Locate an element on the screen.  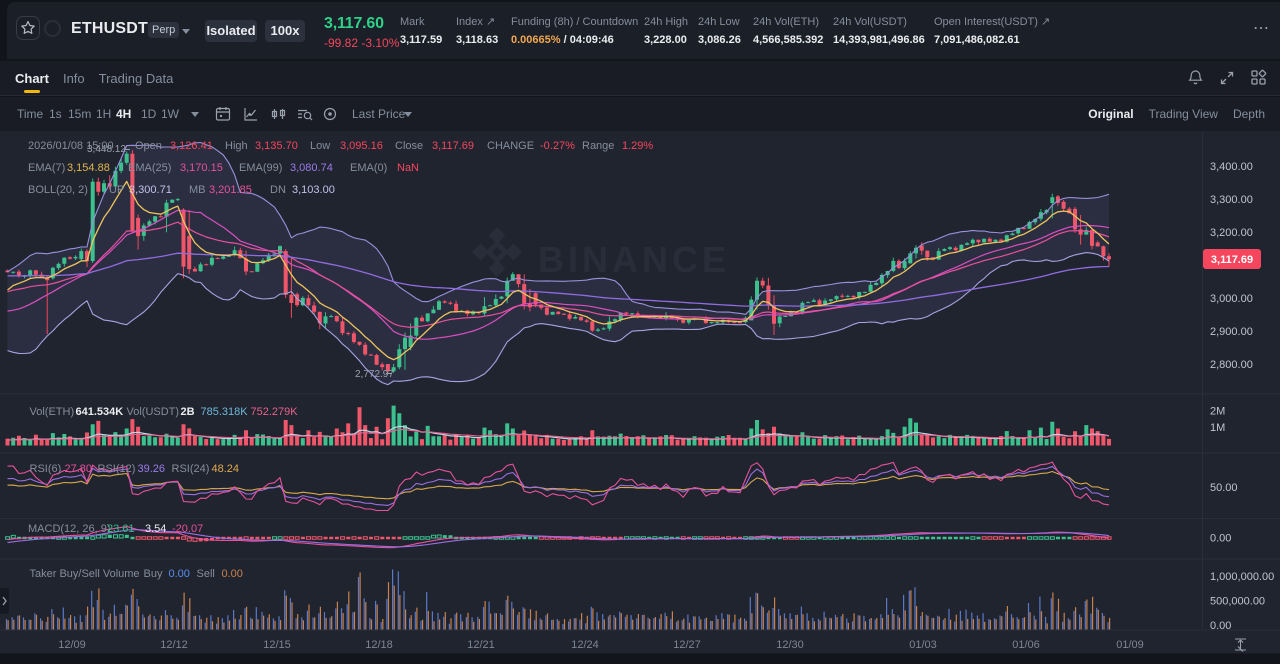
svg-text: 12/30 is located at coordinates (790, 645).